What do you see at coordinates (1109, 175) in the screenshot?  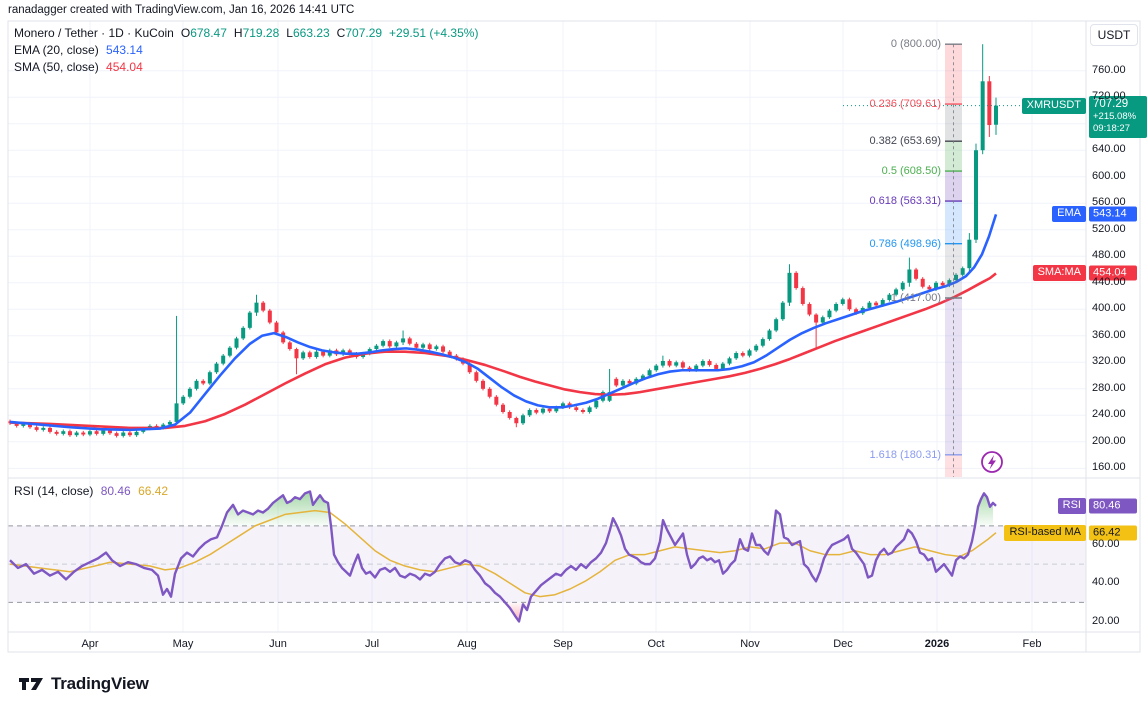 I see `price-axis-label: 600.00` at bounding box center [1109, 175].